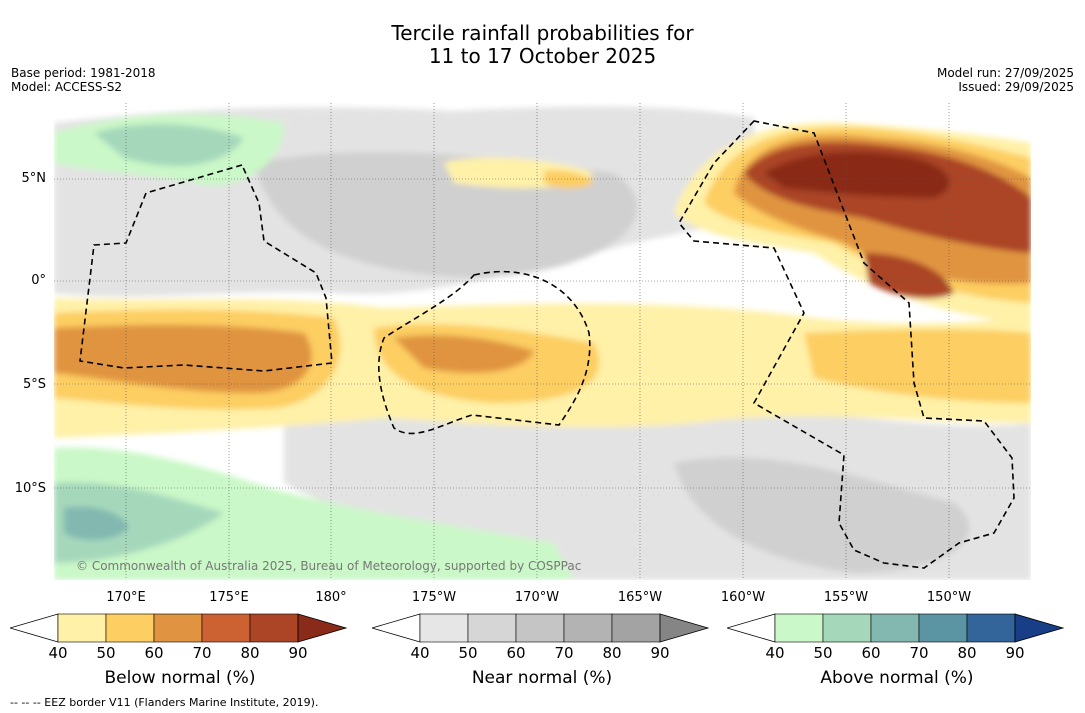 This screenshot has width=1085, height=713. I want to click on base-period: Base period: 1981-2018, so click(83, 73).